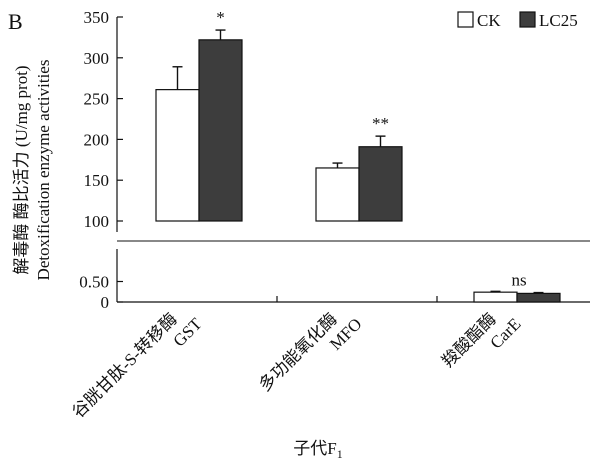 The height and width of the screenshot is (464, 591). What do you see at coordinates (380, 123) in the screenshot?
I see `significance-label: **` at bounding box center [380, 123].